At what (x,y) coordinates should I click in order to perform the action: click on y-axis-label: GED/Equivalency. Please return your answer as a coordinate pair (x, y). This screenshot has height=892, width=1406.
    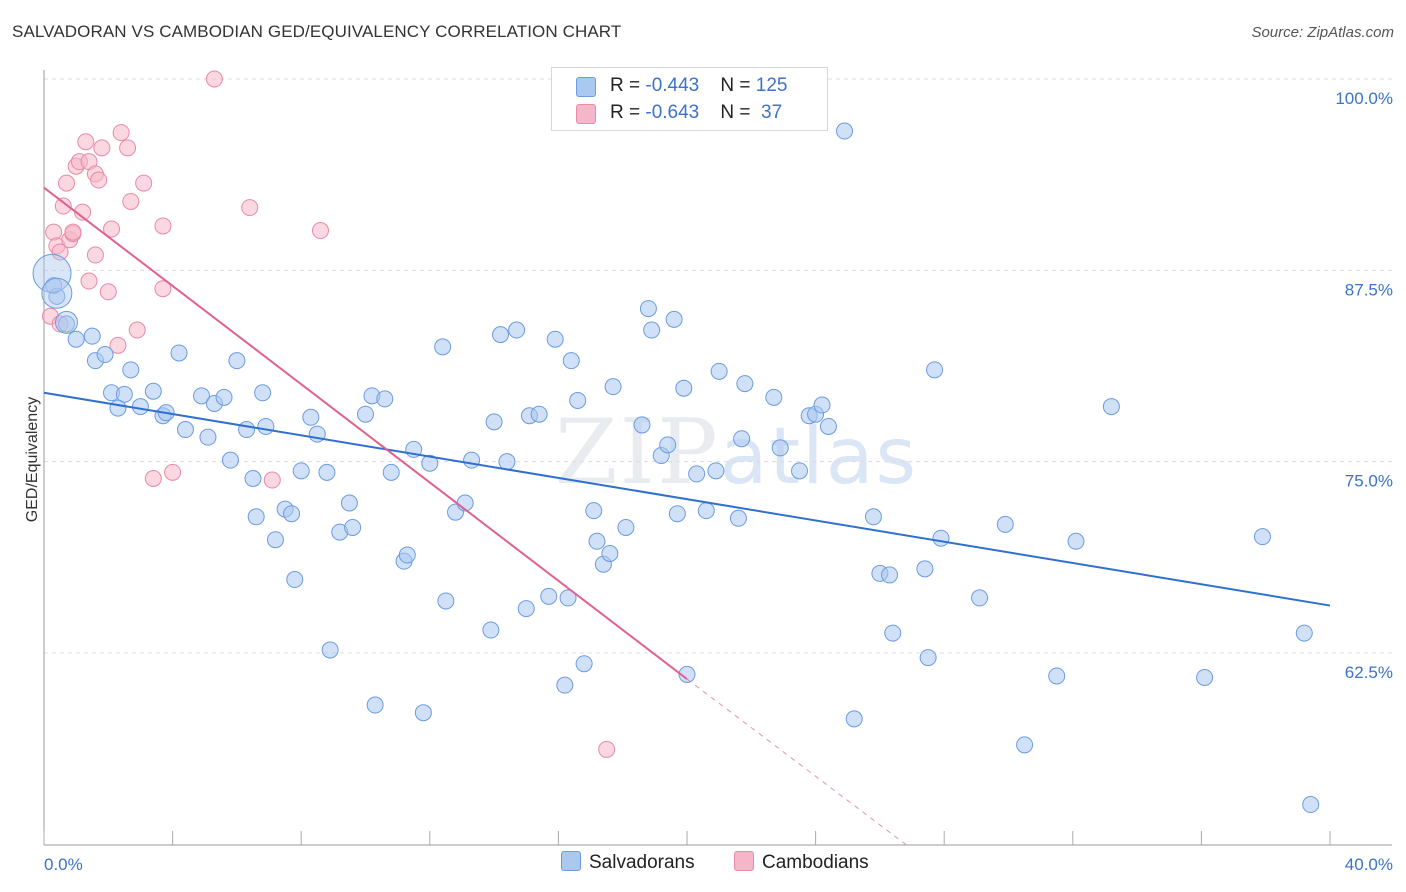
    Looking at the image, I should click on (32, 459).